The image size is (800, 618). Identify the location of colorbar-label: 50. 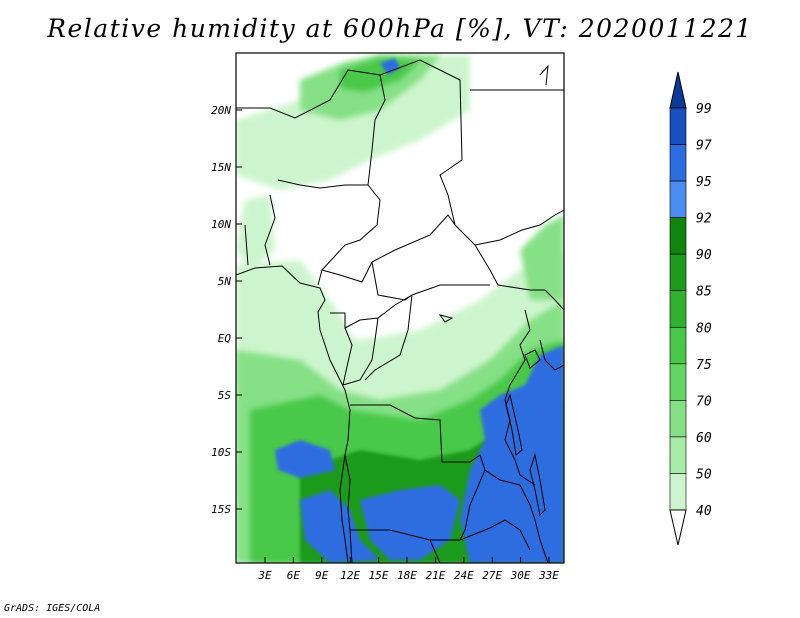
(704, 474).